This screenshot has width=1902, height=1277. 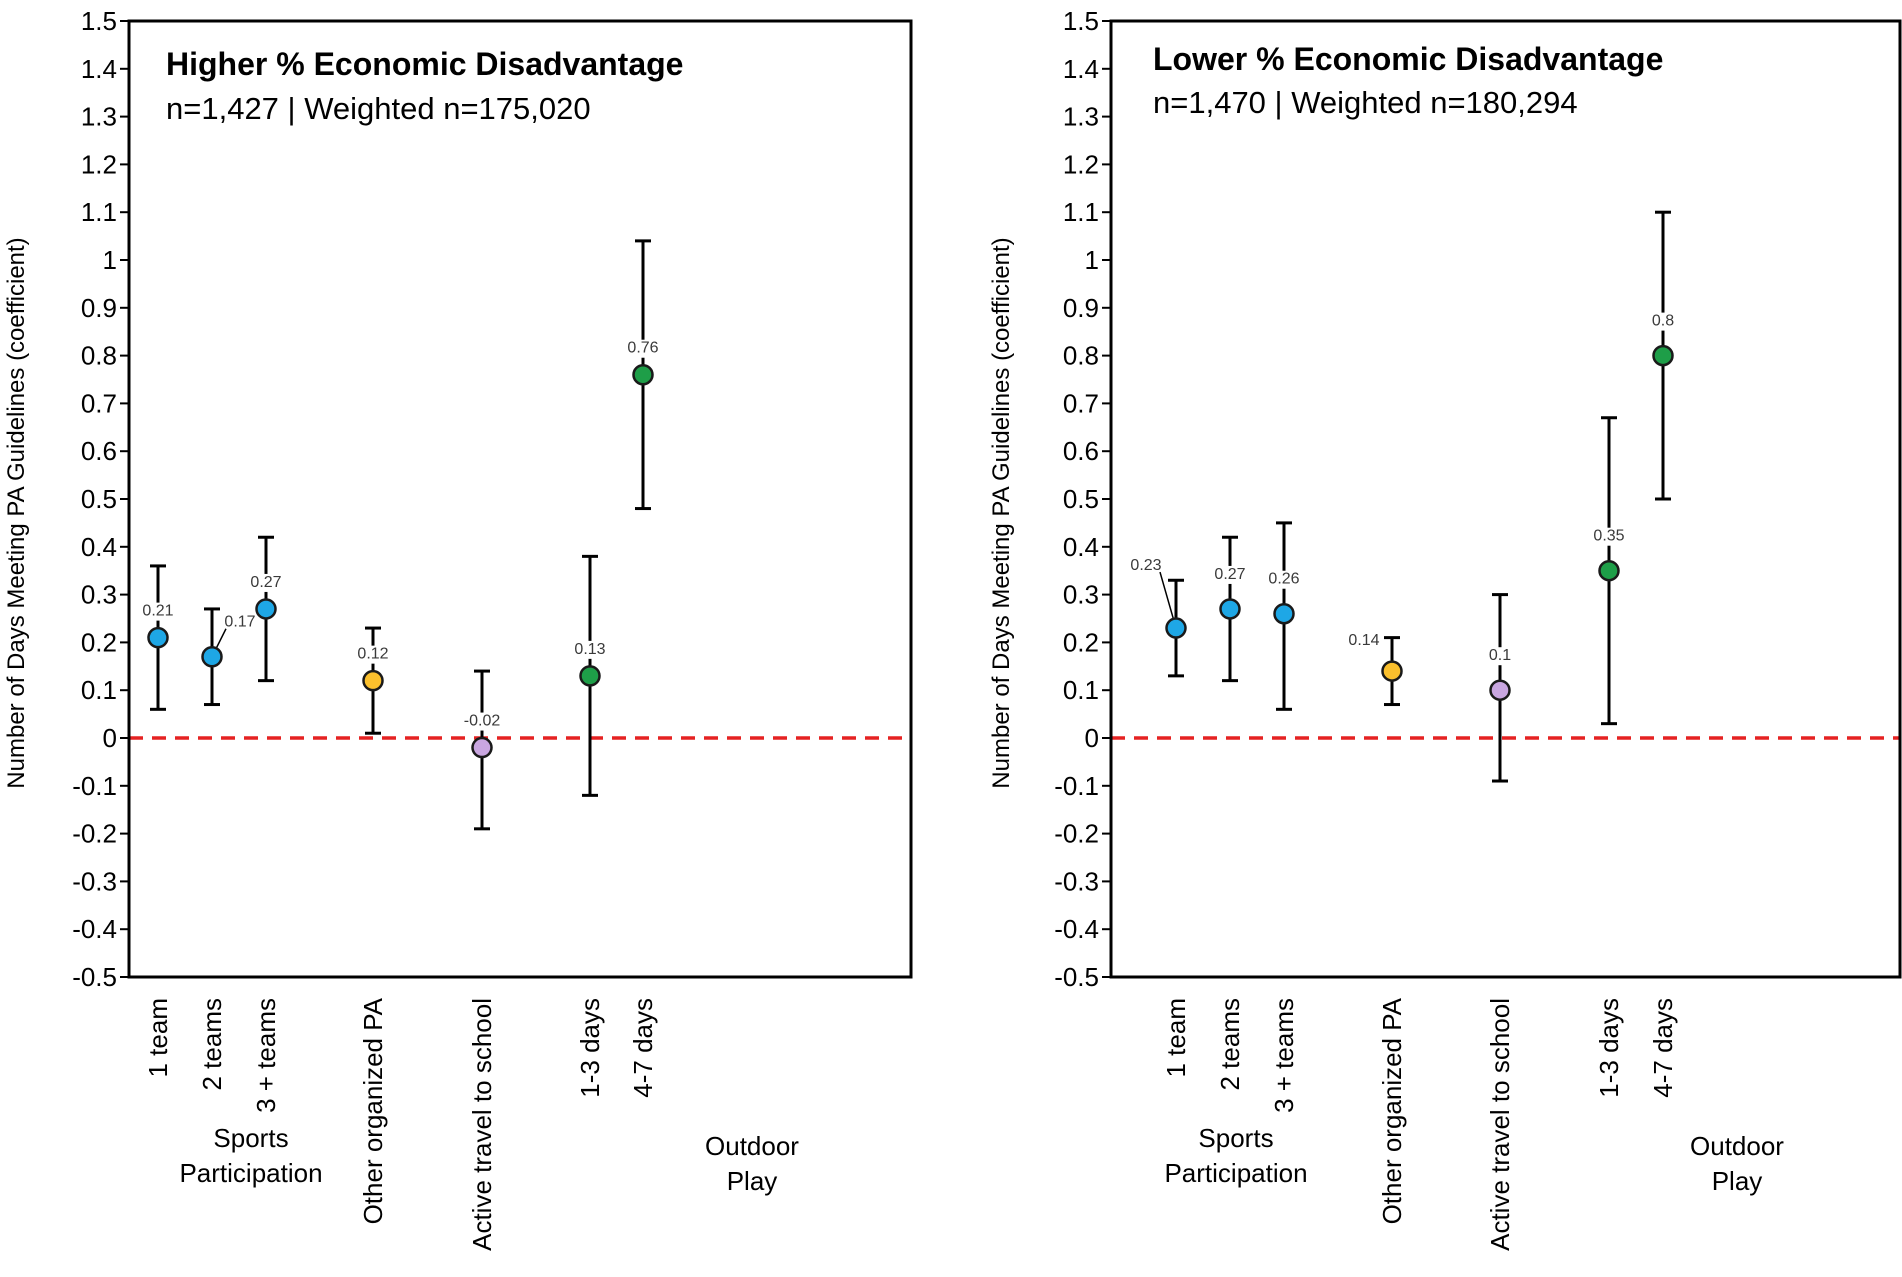 What do you see at coordinates (94, 929) in the screenshot?
I see `y-tick-label: -0.4` at bounding box center [94, 929].